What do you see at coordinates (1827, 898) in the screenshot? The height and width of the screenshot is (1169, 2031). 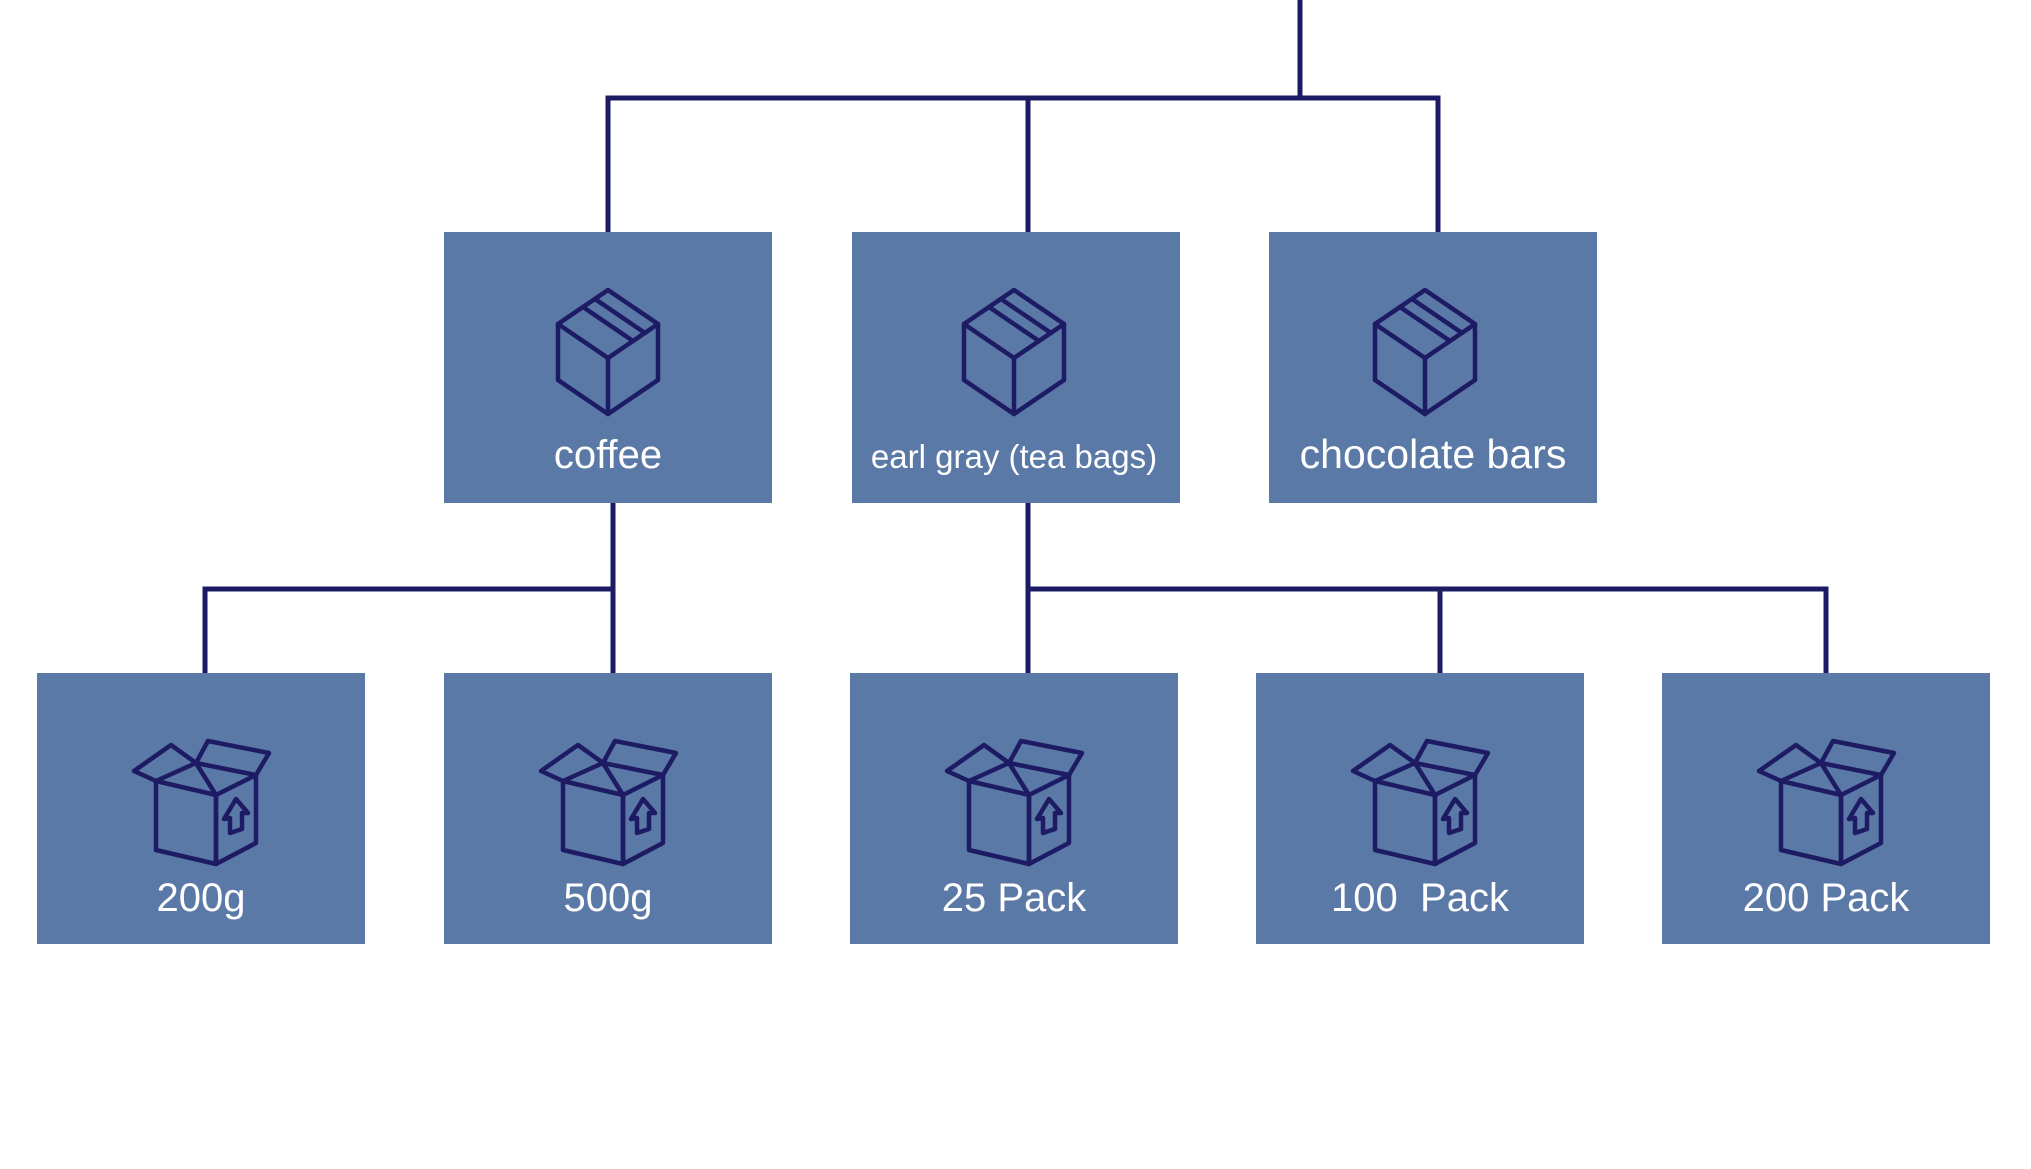 I see `variant-label: 200 Pack` at bounding box center [1827, 898].